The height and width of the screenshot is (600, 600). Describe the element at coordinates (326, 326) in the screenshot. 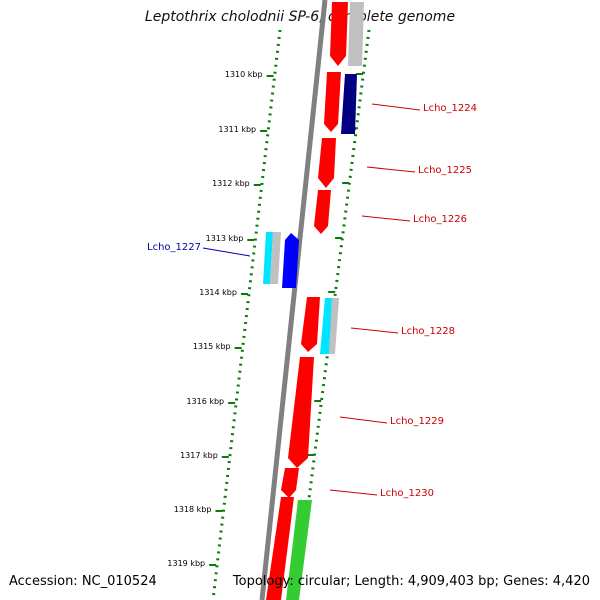

I see `gene-arrow-lcho-1228-cyan` at that location.